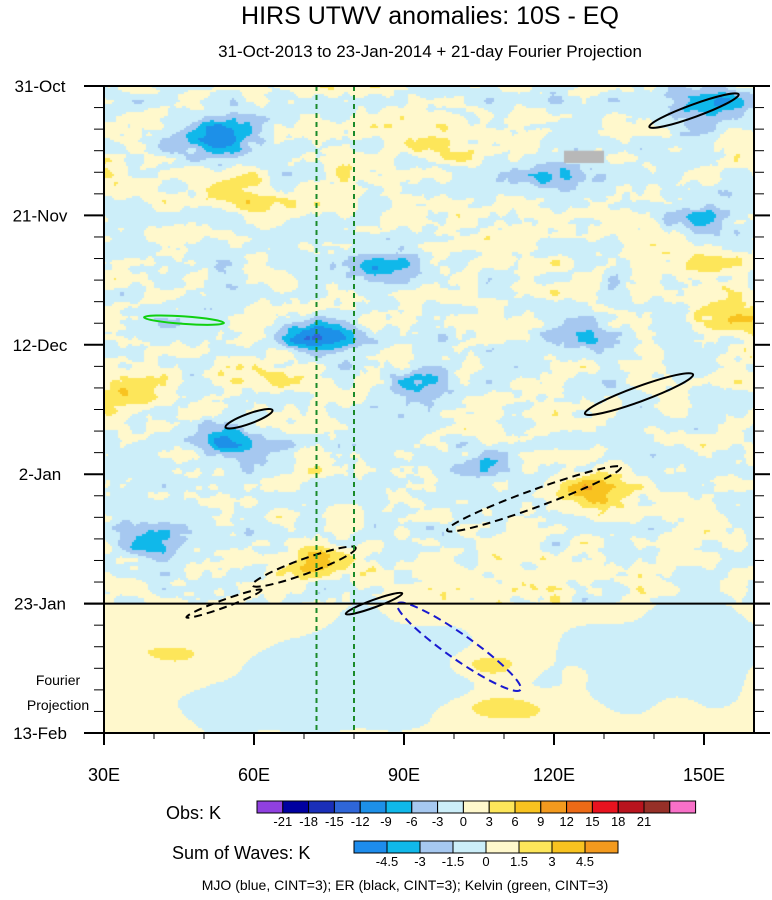  Describe the element at coordinates (592, 821) in the screenshot. I see `colorbar-label: 15` at that location.